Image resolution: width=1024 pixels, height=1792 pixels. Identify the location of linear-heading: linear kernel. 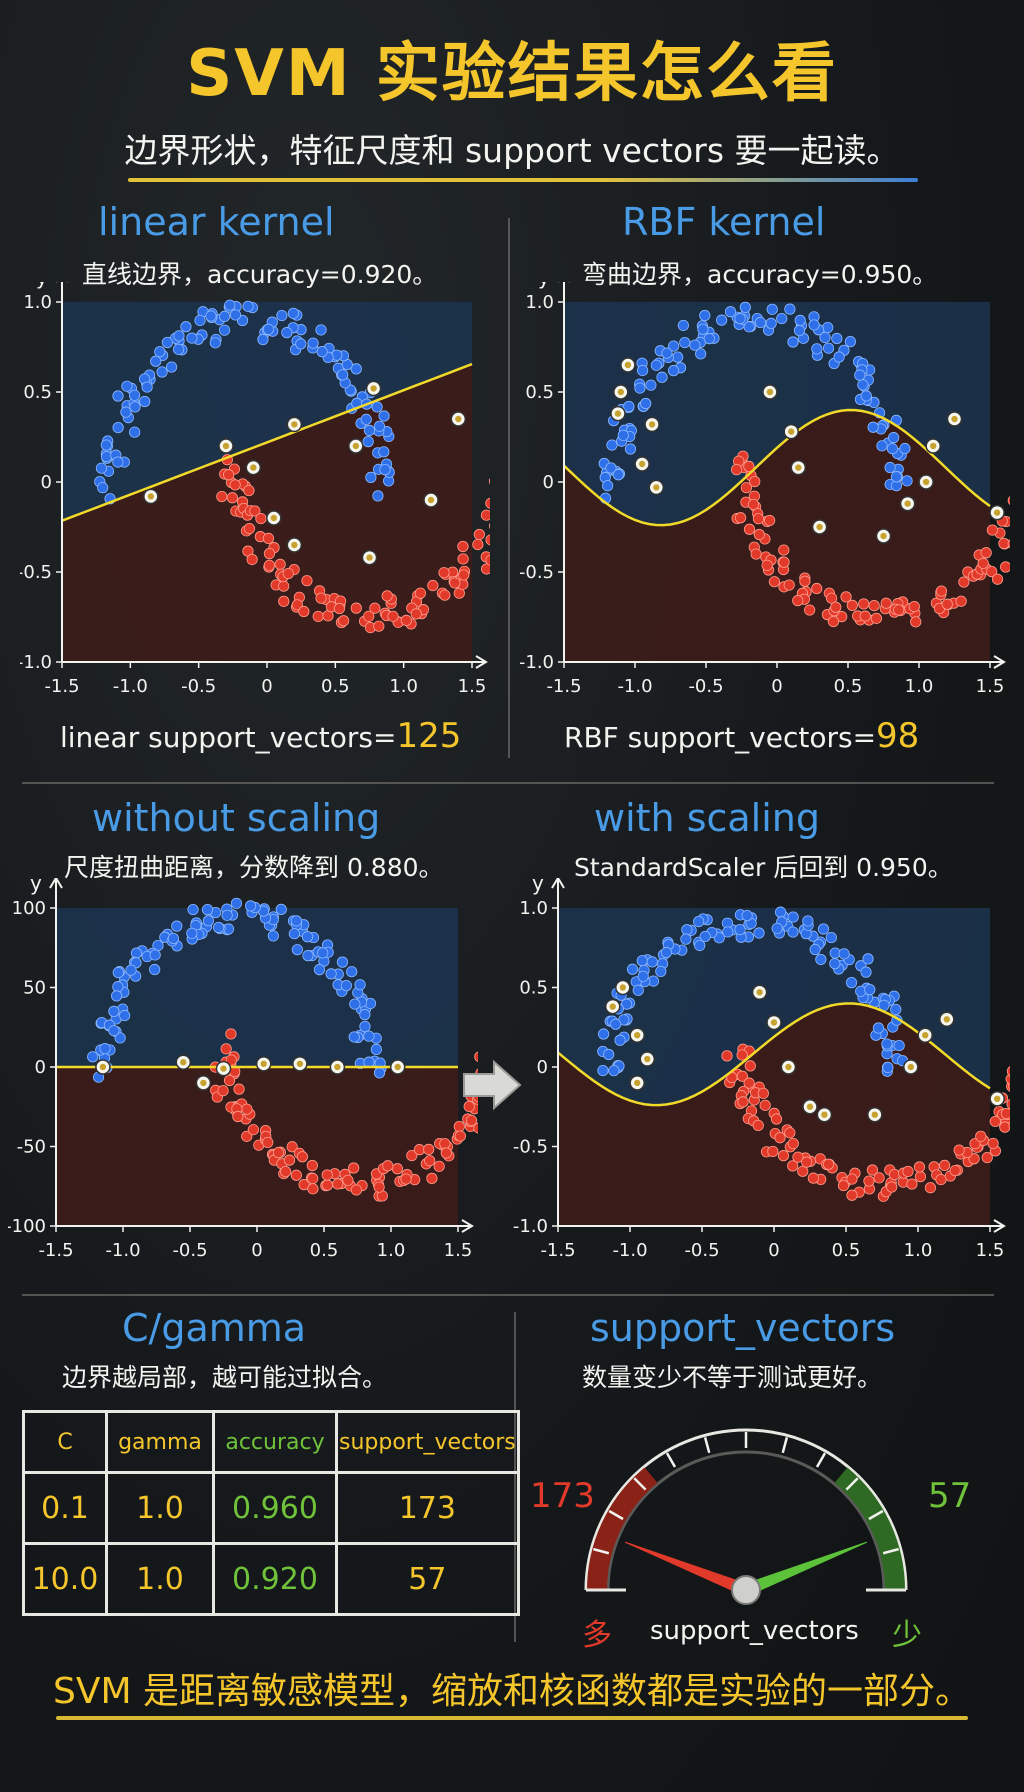
(216, 222).